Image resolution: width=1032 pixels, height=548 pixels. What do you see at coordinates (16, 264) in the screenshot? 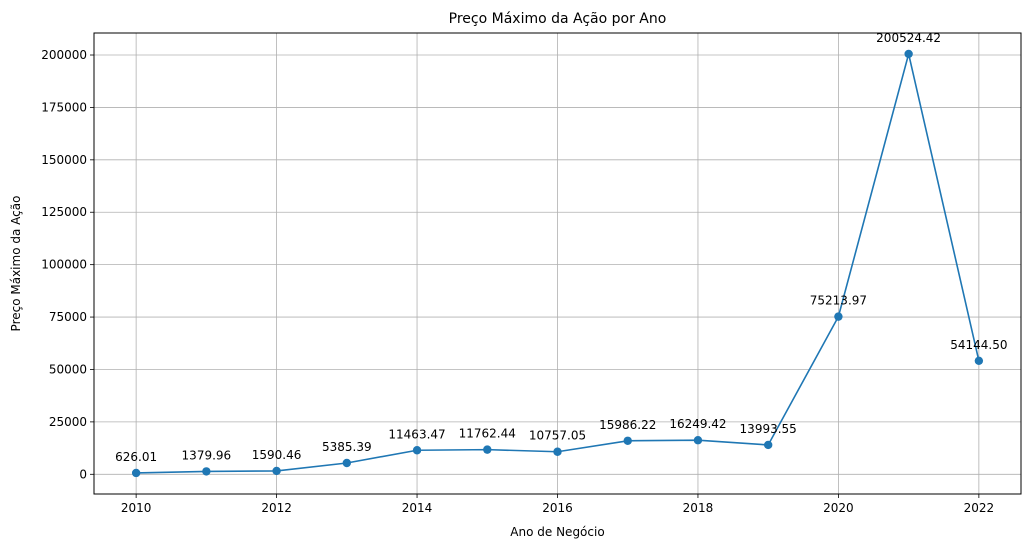
I see `y-axis-label: Preço Máximo da Ação` at bounding box center [16, 264].